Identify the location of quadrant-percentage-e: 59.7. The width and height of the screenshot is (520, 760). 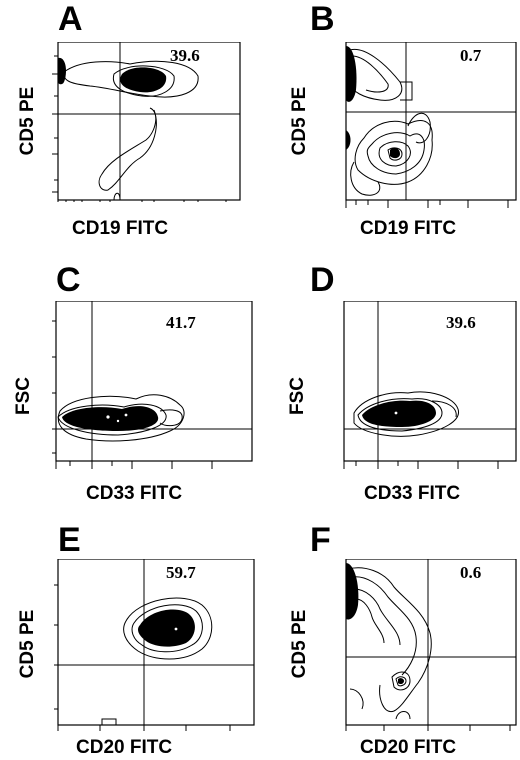
(181, 572).